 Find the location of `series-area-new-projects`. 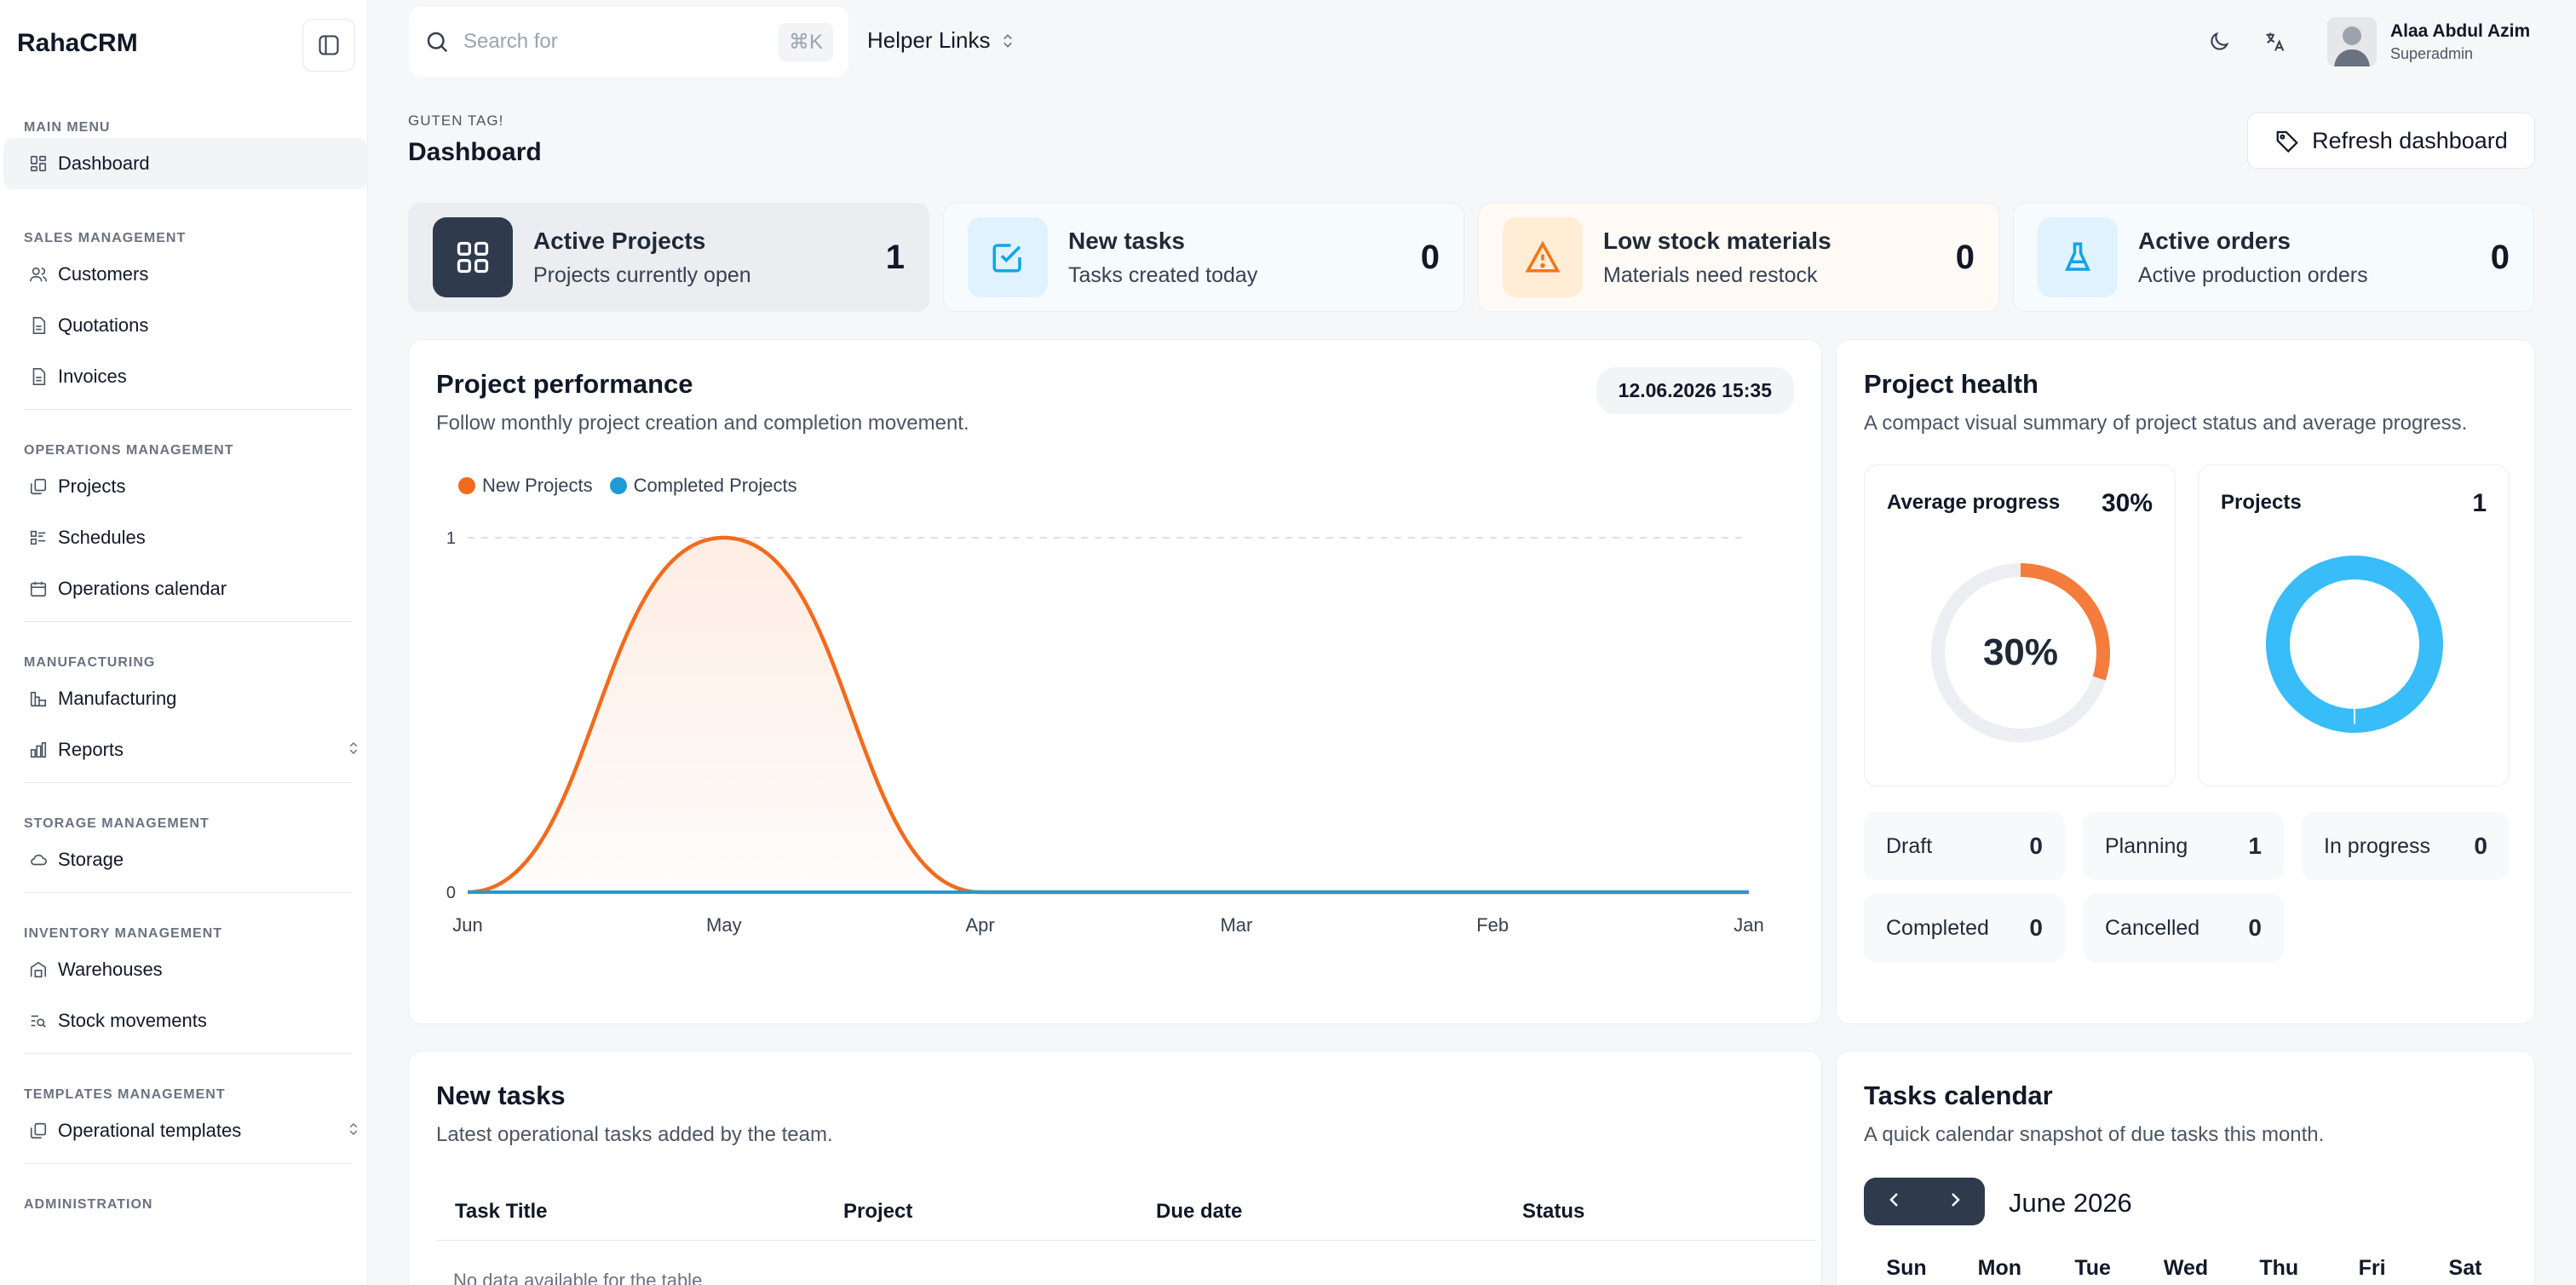

series-area-new-projects is located at coordinates (1108, 715).